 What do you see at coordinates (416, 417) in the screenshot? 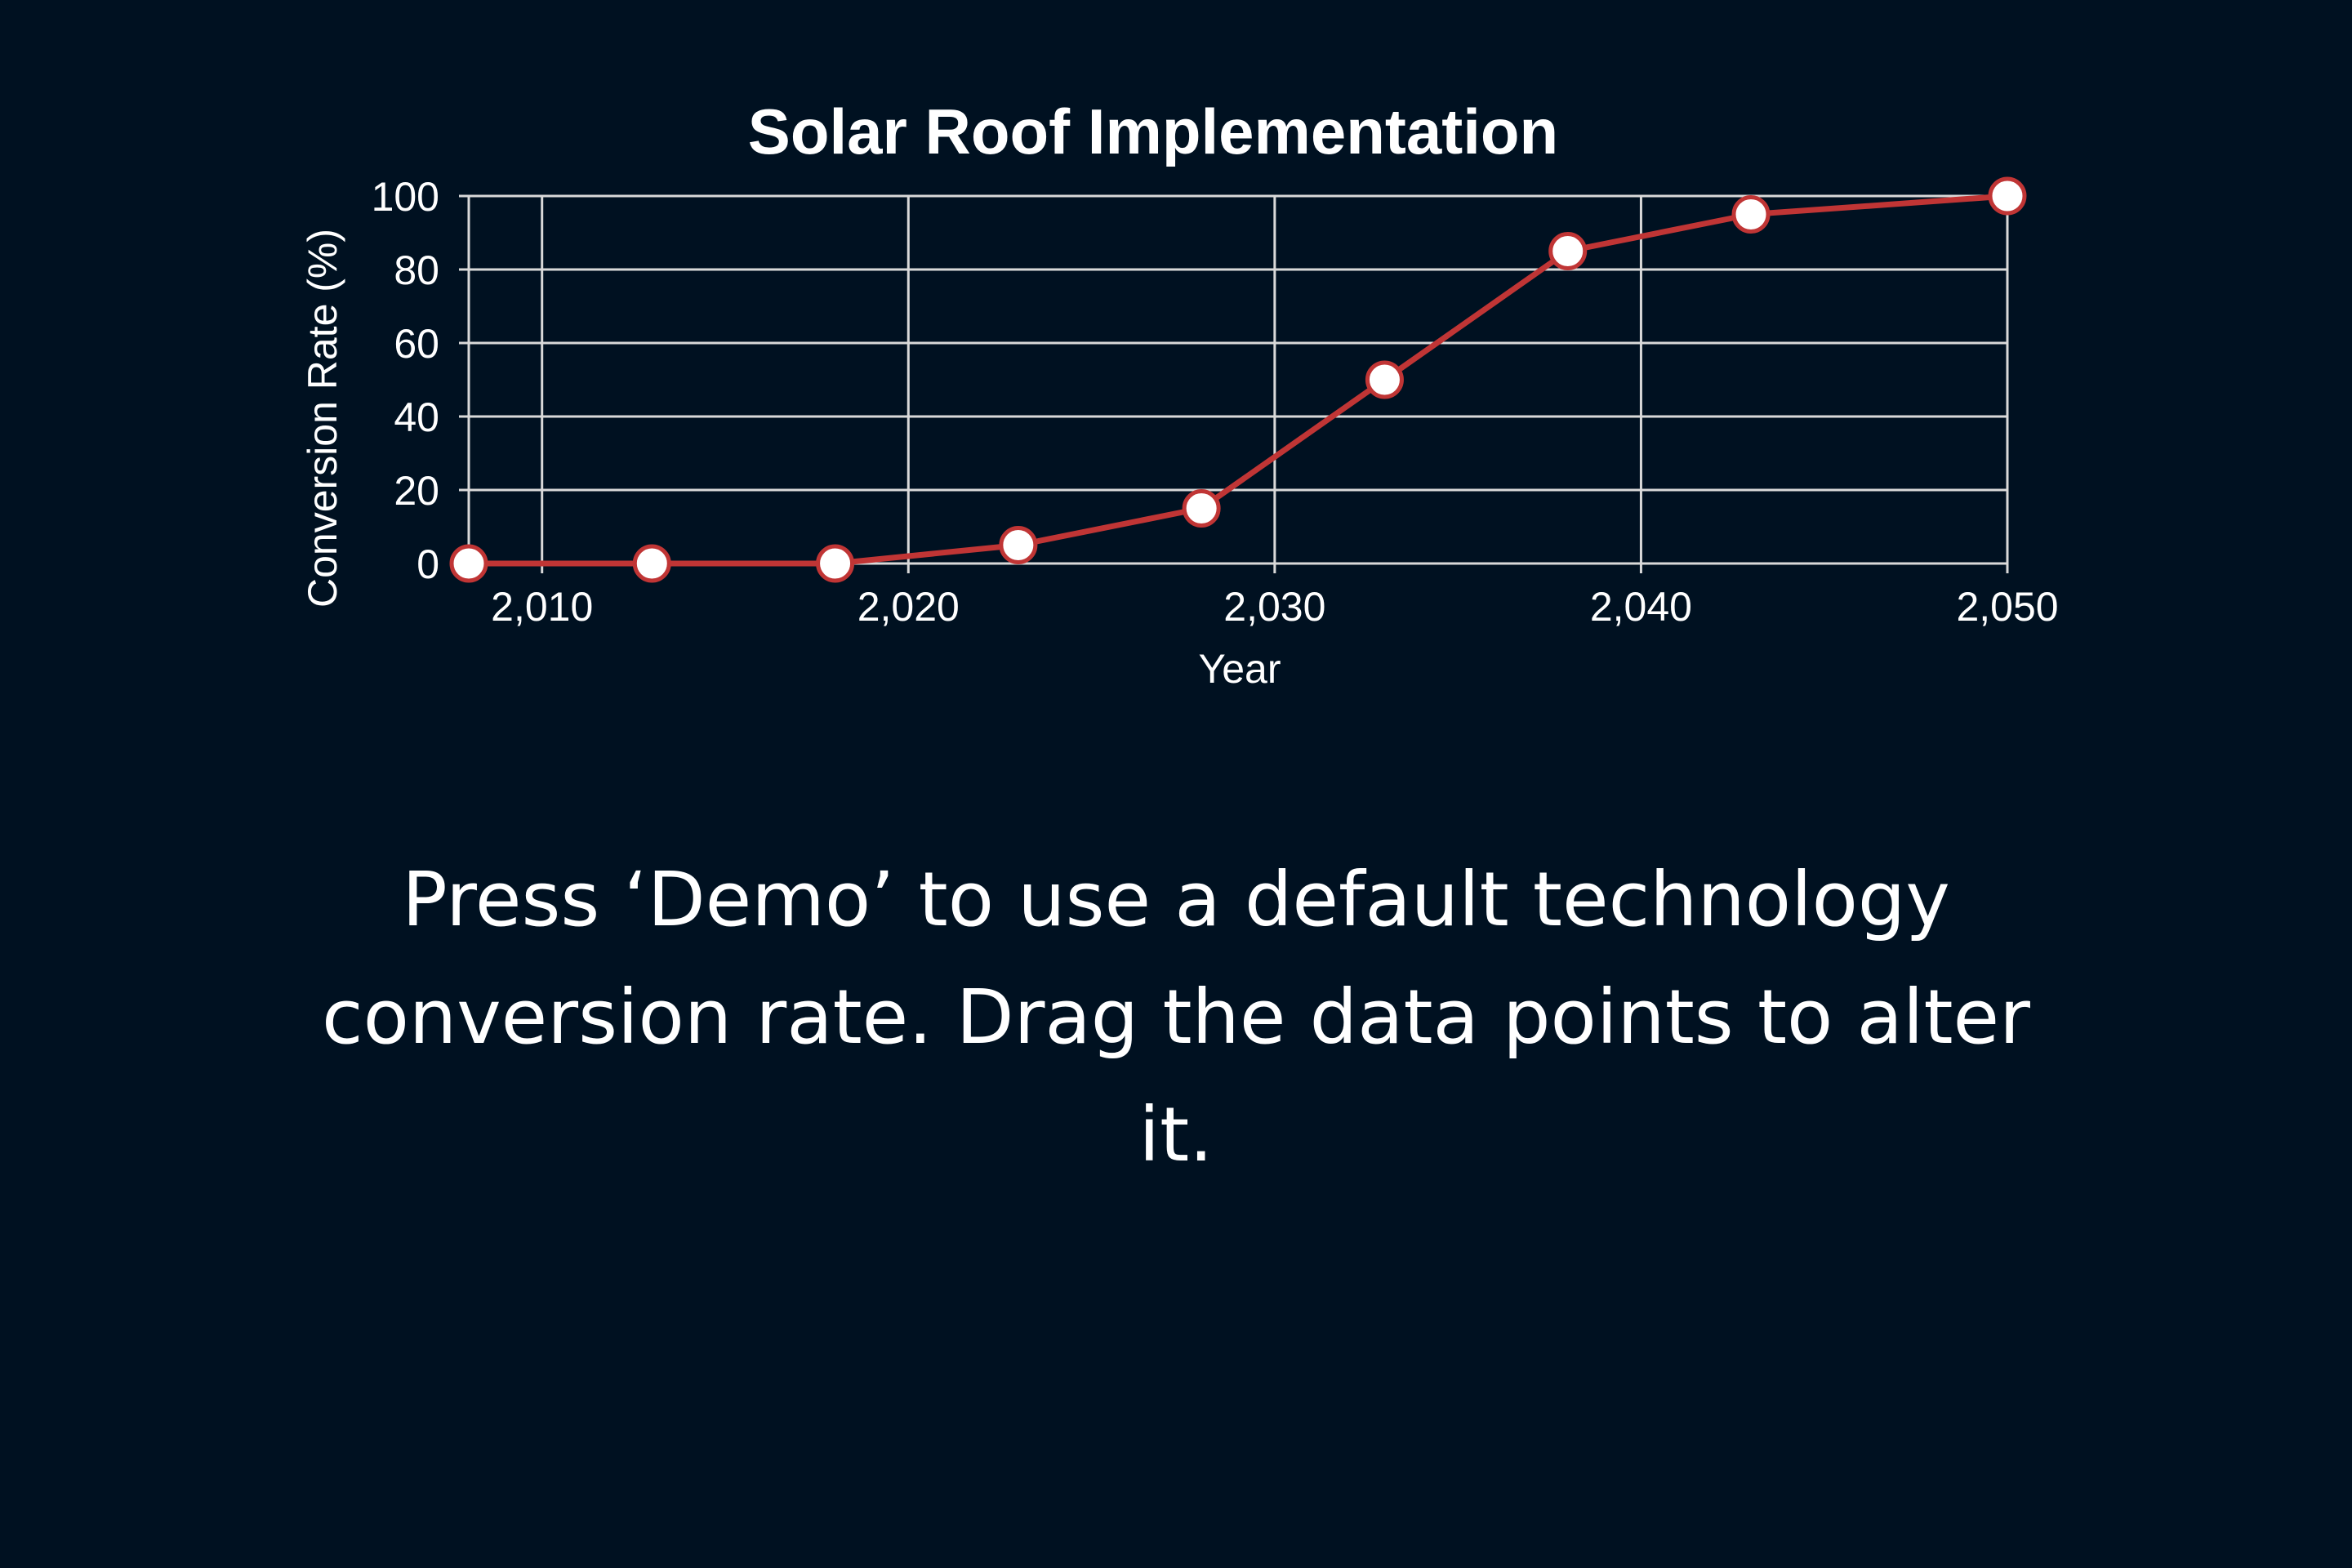
I see `y-tick-label: 40` at bounding box center [416, 417].